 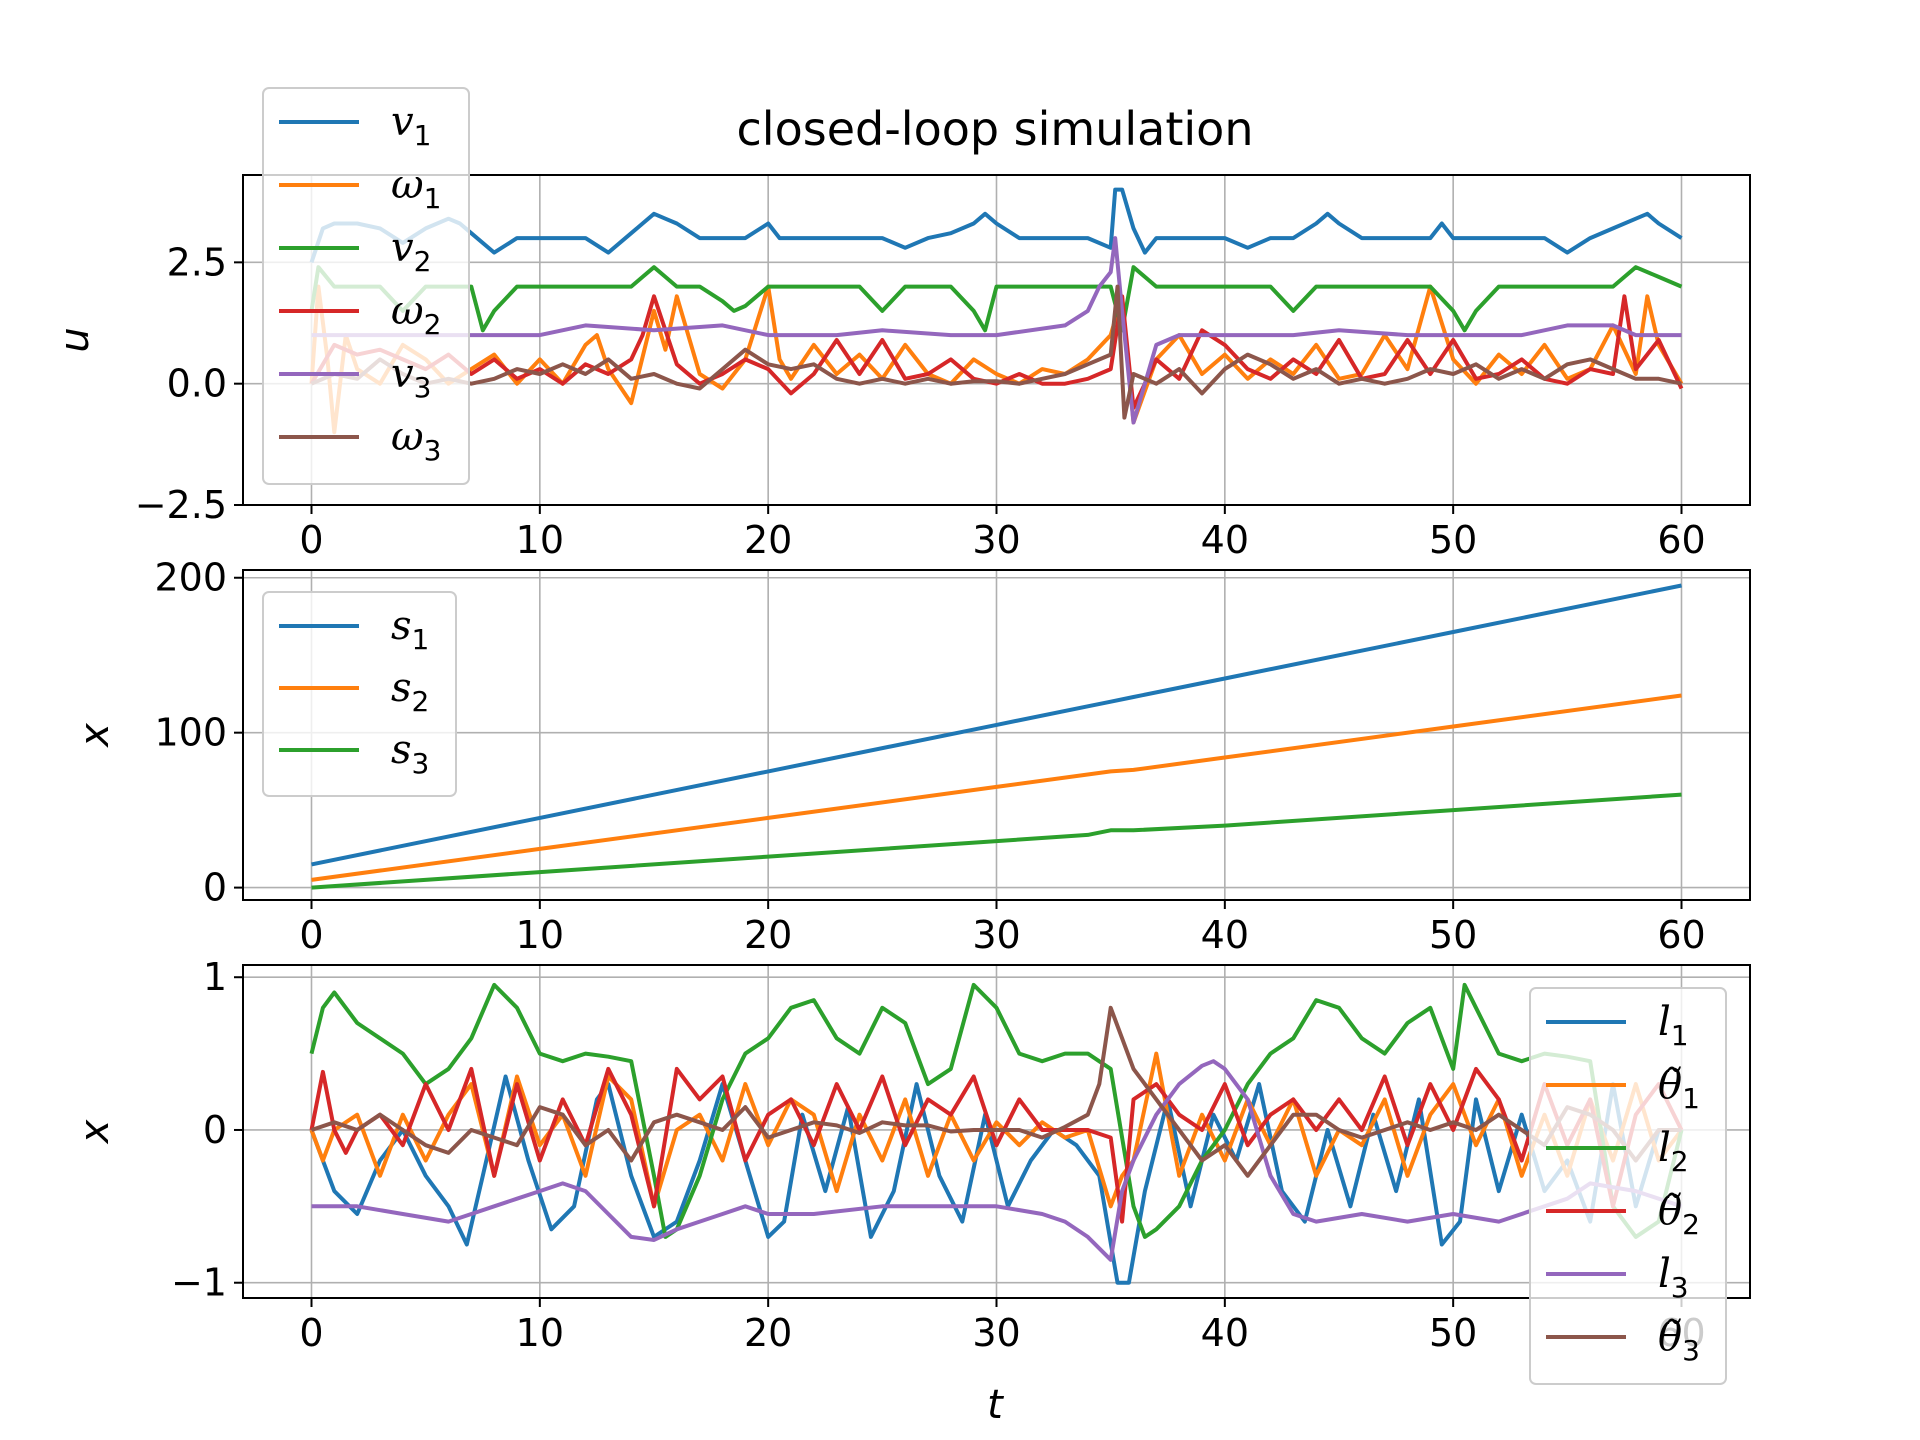 I want to click on legend-entry: l2, so click(x=1673, y=1151).